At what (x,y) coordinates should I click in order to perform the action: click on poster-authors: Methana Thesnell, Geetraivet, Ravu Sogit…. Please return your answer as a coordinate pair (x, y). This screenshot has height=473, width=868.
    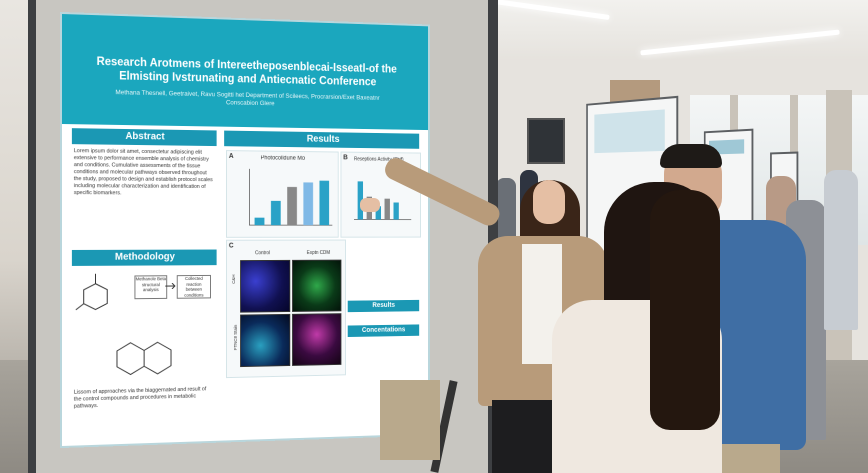
    Looking at the image, I should click on (246, 100).